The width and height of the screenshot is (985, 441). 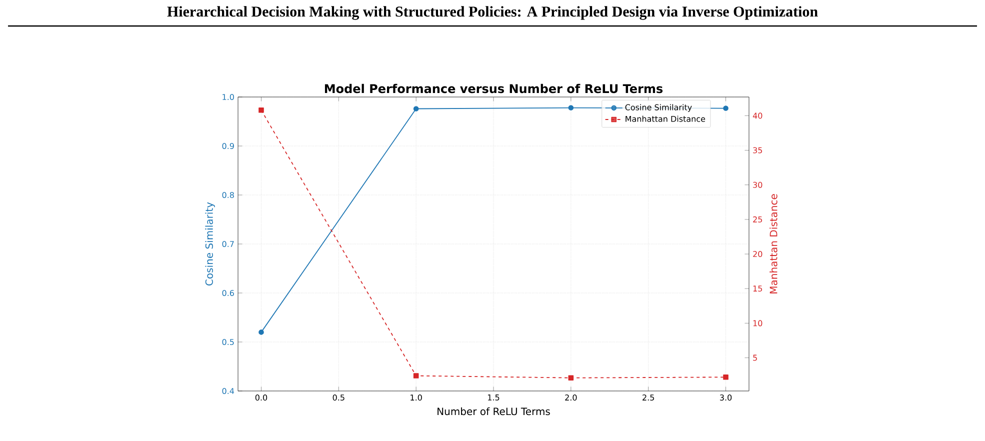 I want to click on x-tick-label: 3.0, so click(x=726, y=397).